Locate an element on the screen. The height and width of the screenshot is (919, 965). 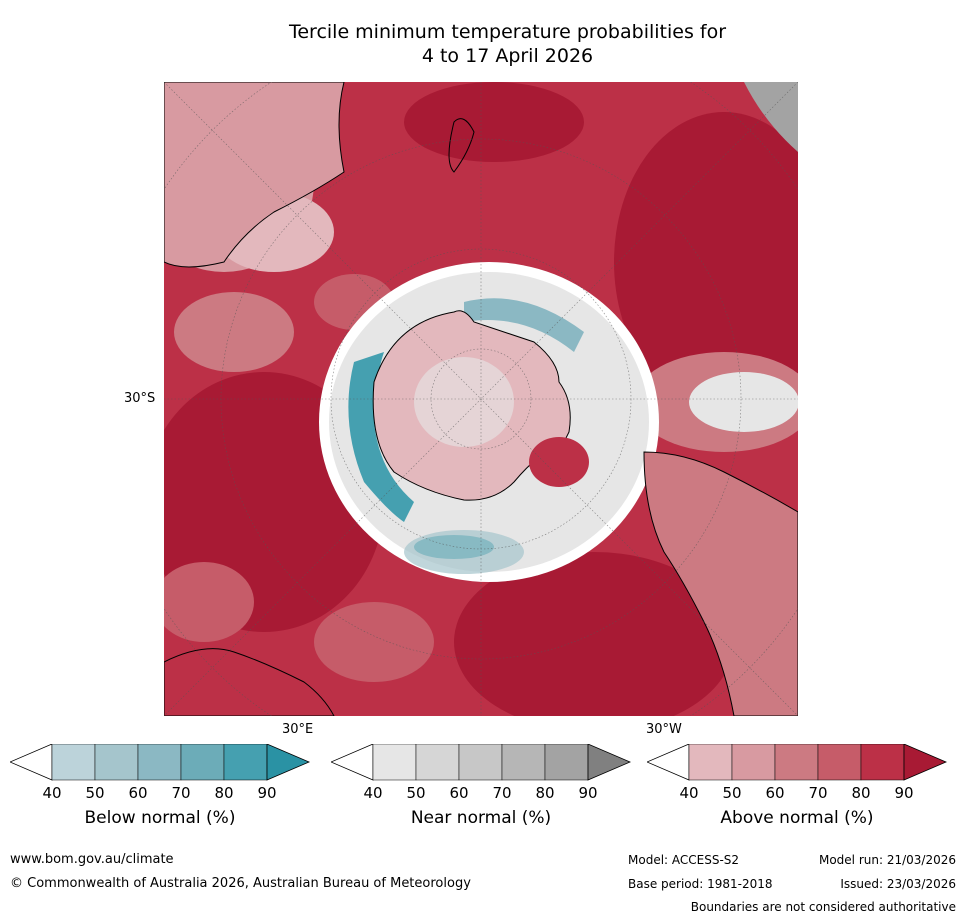
colorbar-below-low-extend is located at coordinates (30, 762).